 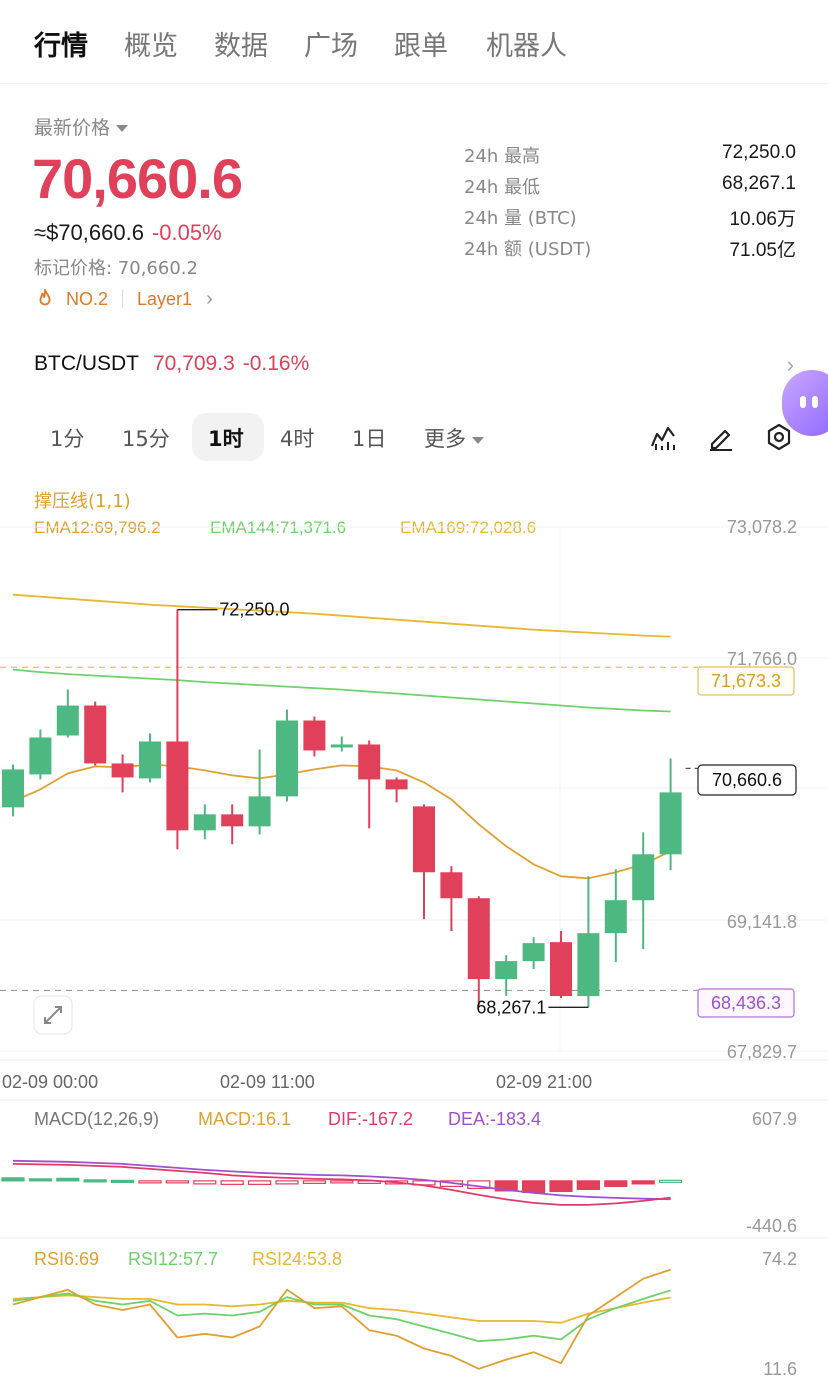 I want to click on timeframe-1m: 1分, so click(x=67, y=439).